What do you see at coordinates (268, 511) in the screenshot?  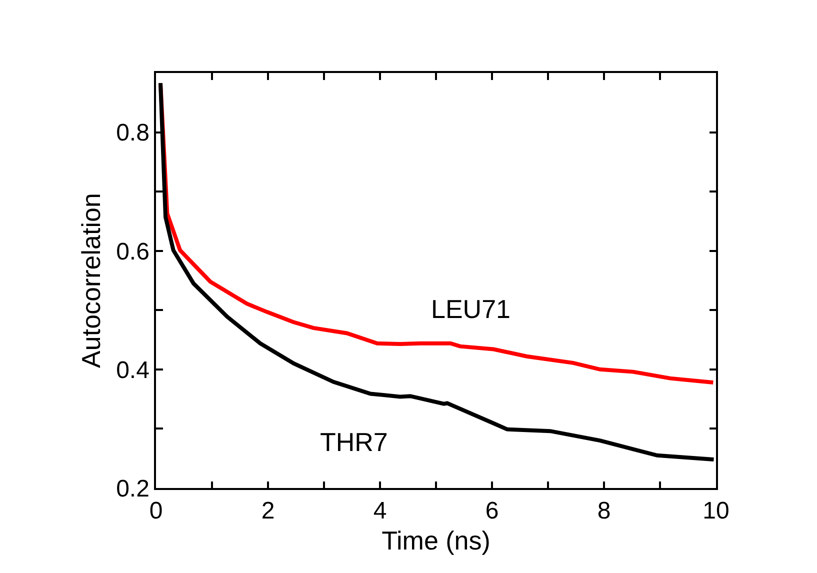 I see `x-tick-label: 2` at bounding box center [268, 511].